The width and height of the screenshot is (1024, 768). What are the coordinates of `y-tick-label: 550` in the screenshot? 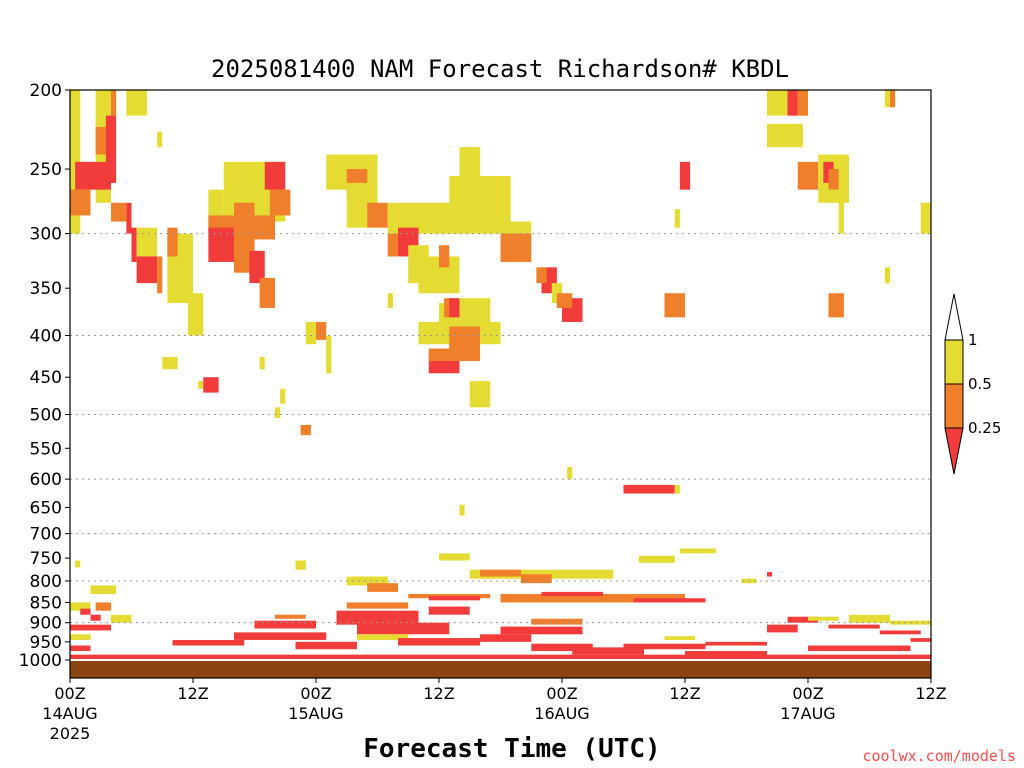 It's located at (46, 449).